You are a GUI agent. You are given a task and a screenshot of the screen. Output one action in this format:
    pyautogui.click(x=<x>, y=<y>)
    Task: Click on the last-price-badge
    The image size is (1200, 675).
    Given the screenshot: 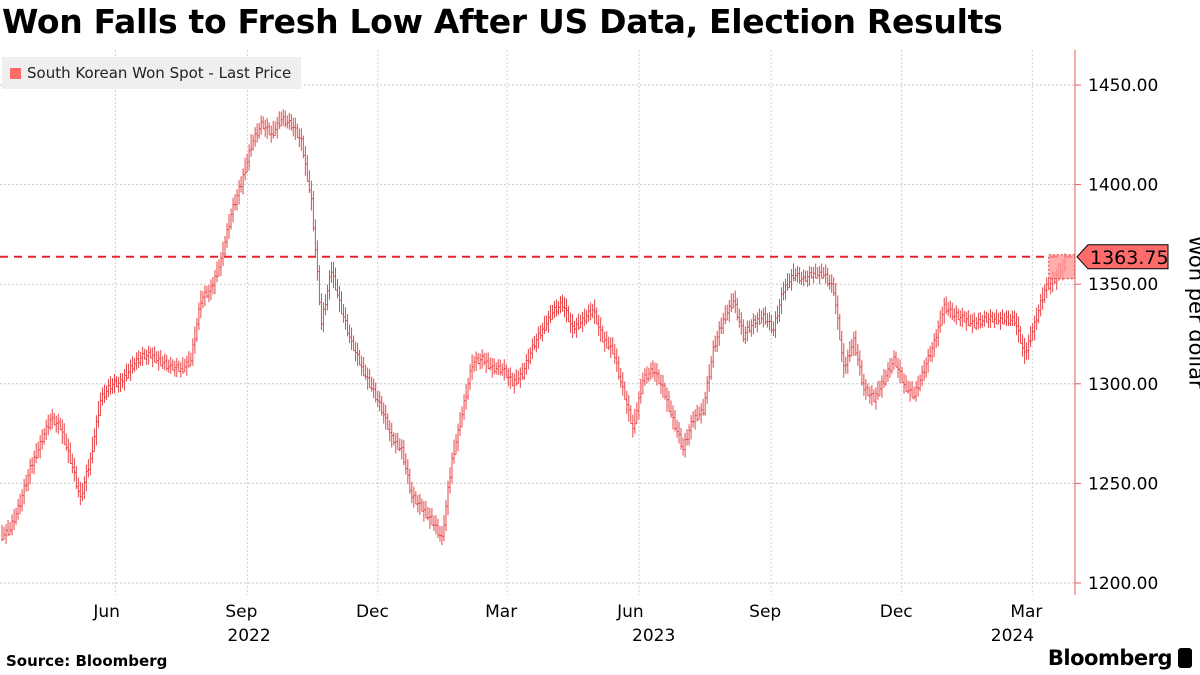 What is the action you would take?
    pyautogui.click(x=1122, y=257)
    